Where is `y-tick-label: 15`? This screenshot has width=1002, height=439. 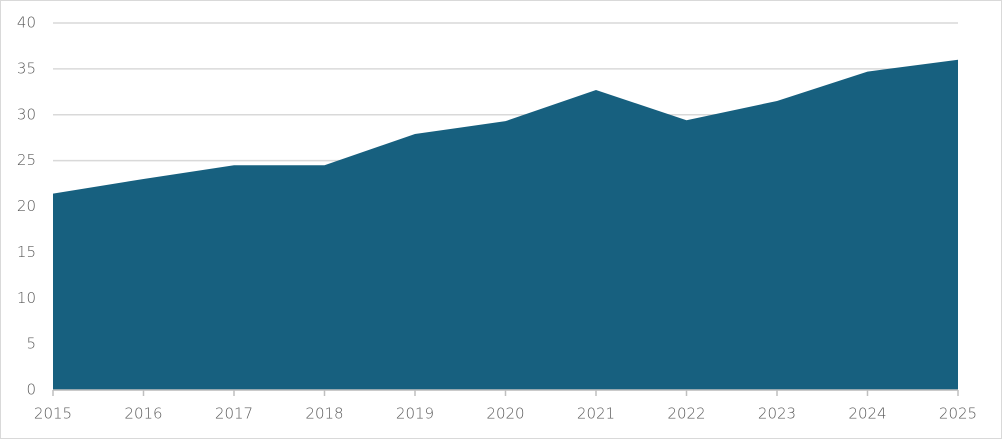 y-tick-label: 15 is located at coordinates (26, 252).